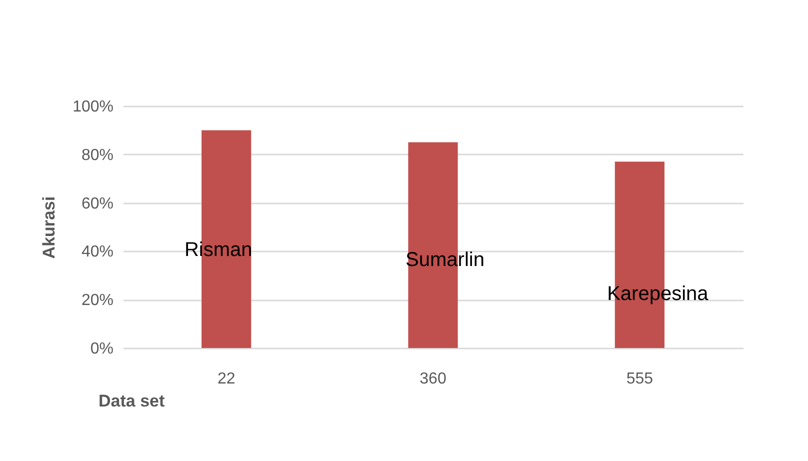  Describe the element at coordinates (97, 155) in the screenshot. I see `y-tick-label: 80%` at that location.